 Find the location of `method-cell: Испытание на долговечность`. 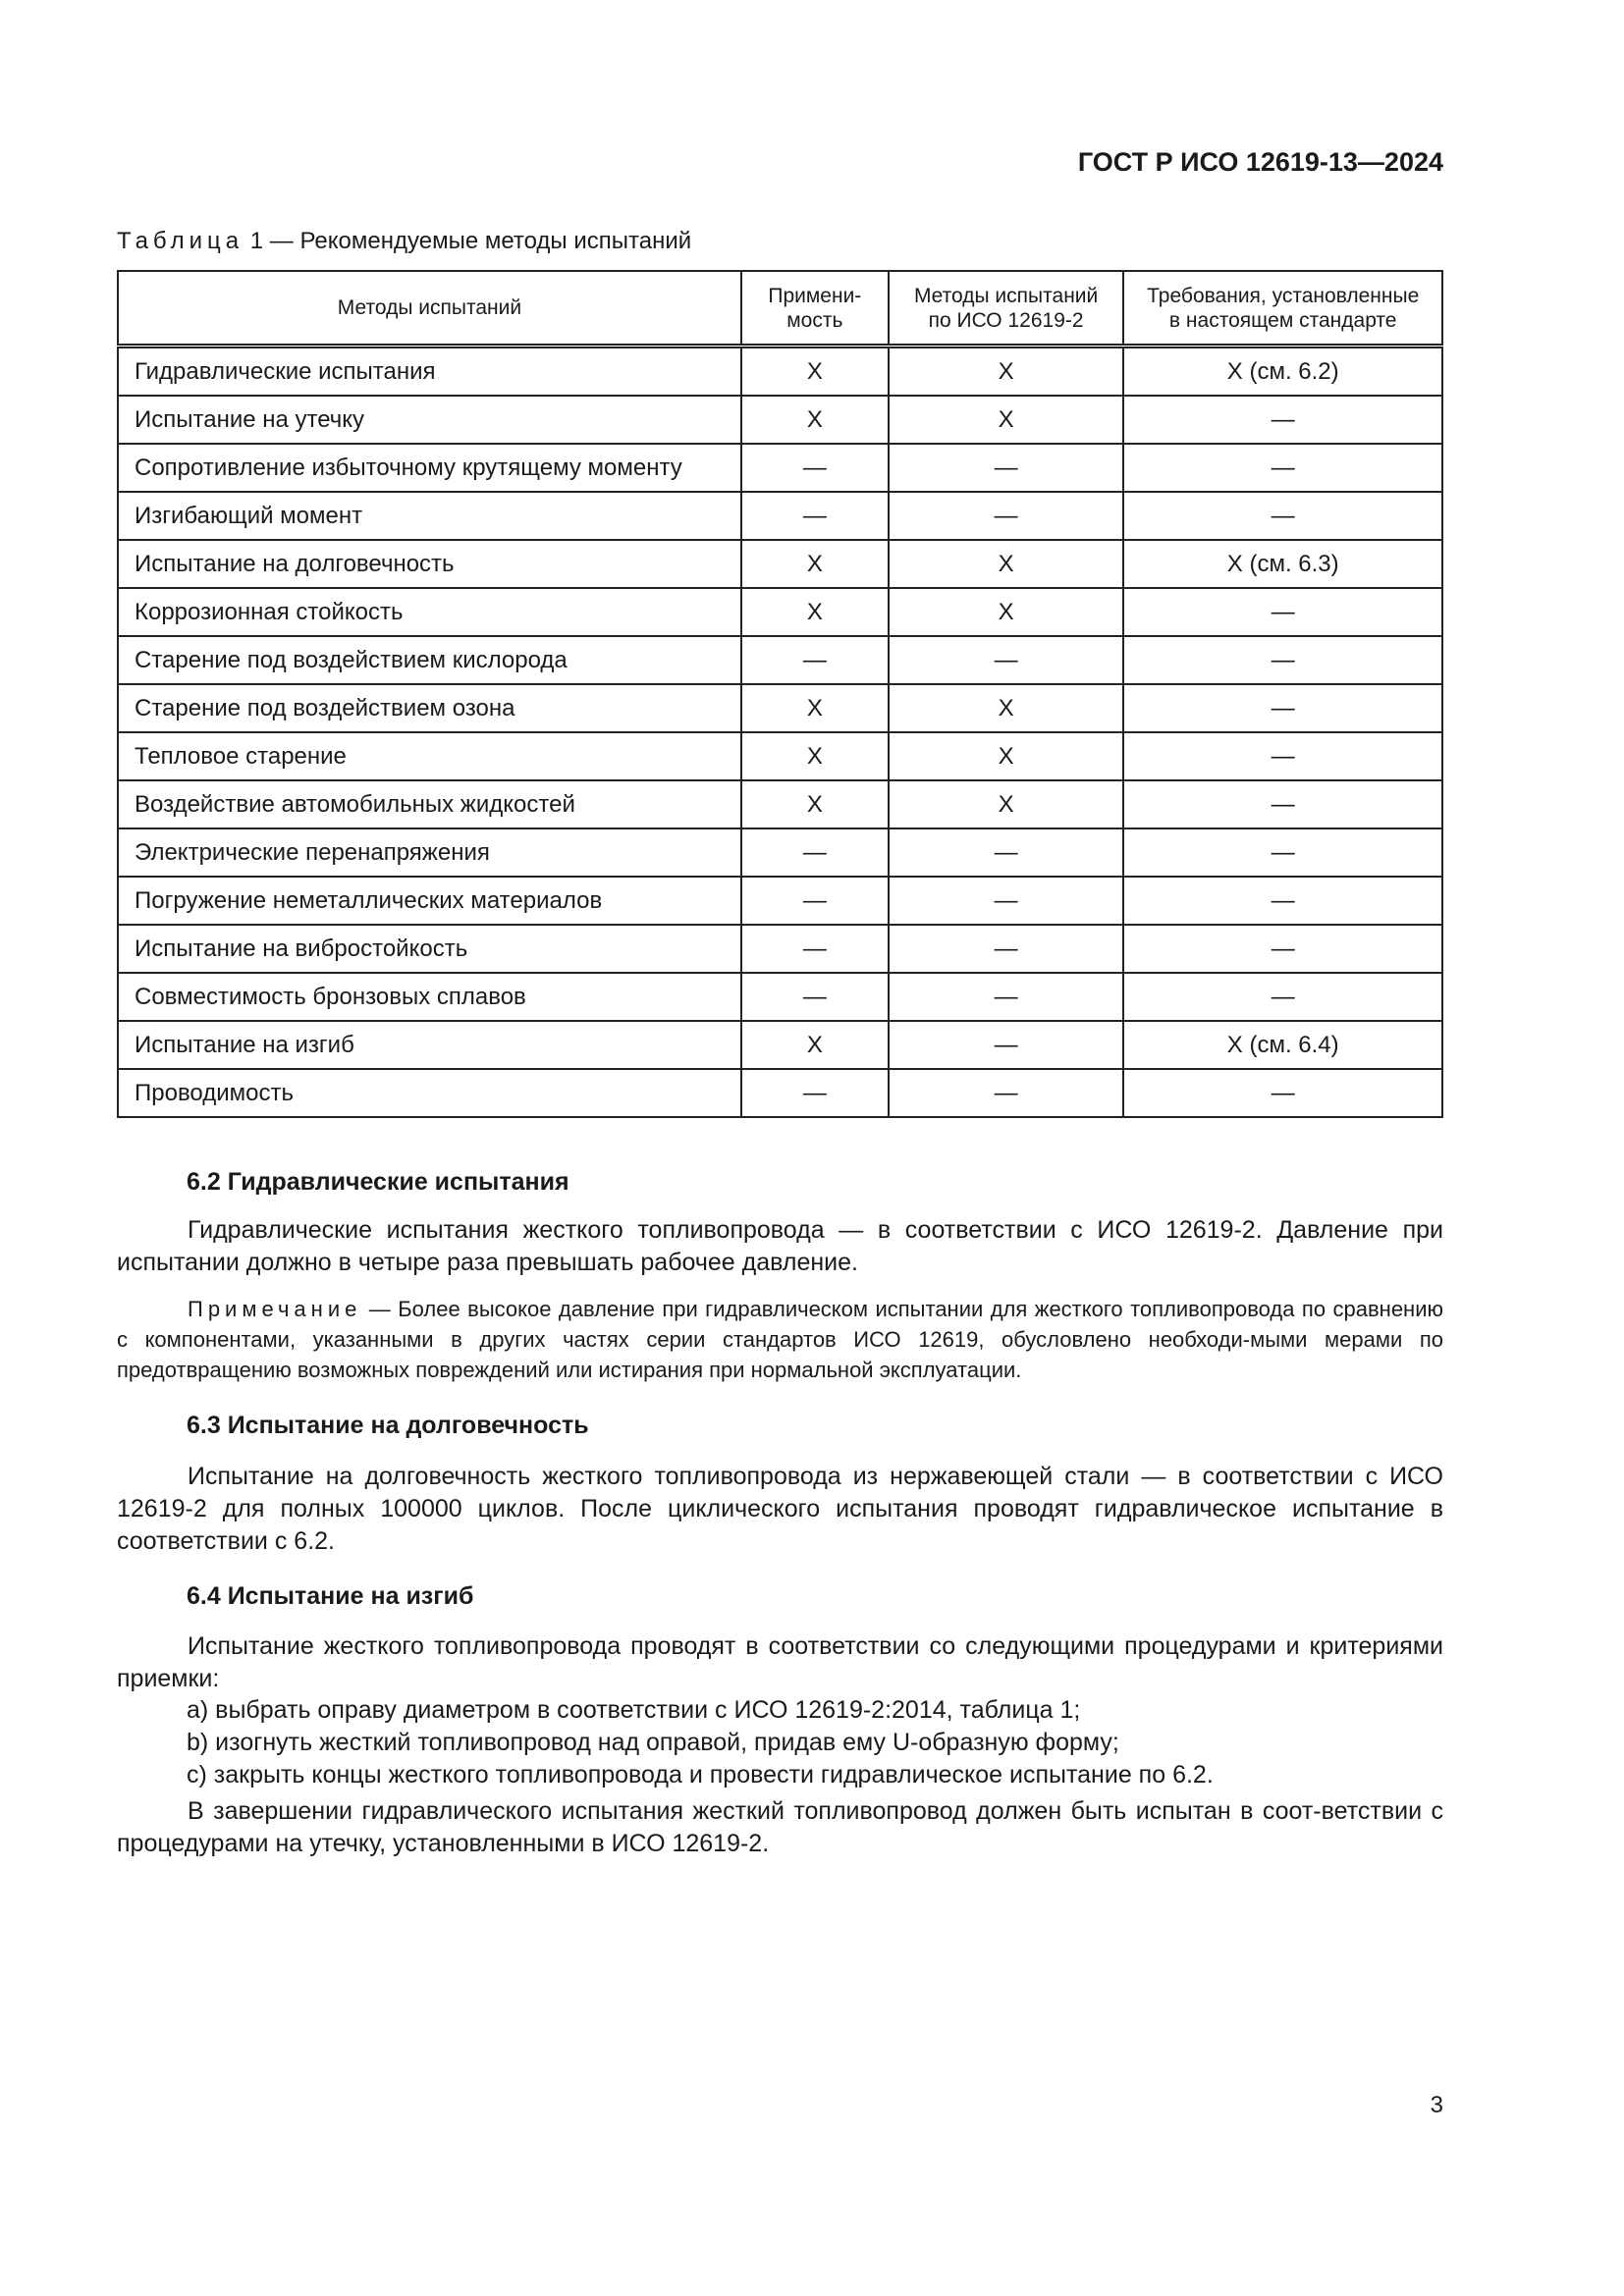

method-cell: Испытание на долговечность is located at coordinates (429, 564).